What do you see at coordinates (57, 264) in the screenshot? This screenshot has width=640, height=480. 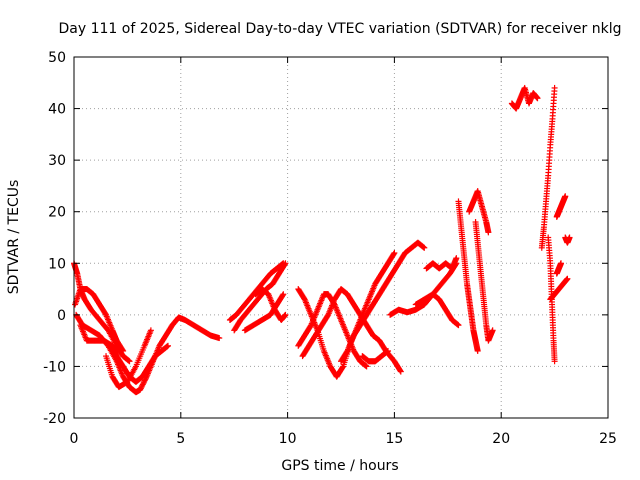 I see `y-tick-label: 10` at bounding box center [57, 264].